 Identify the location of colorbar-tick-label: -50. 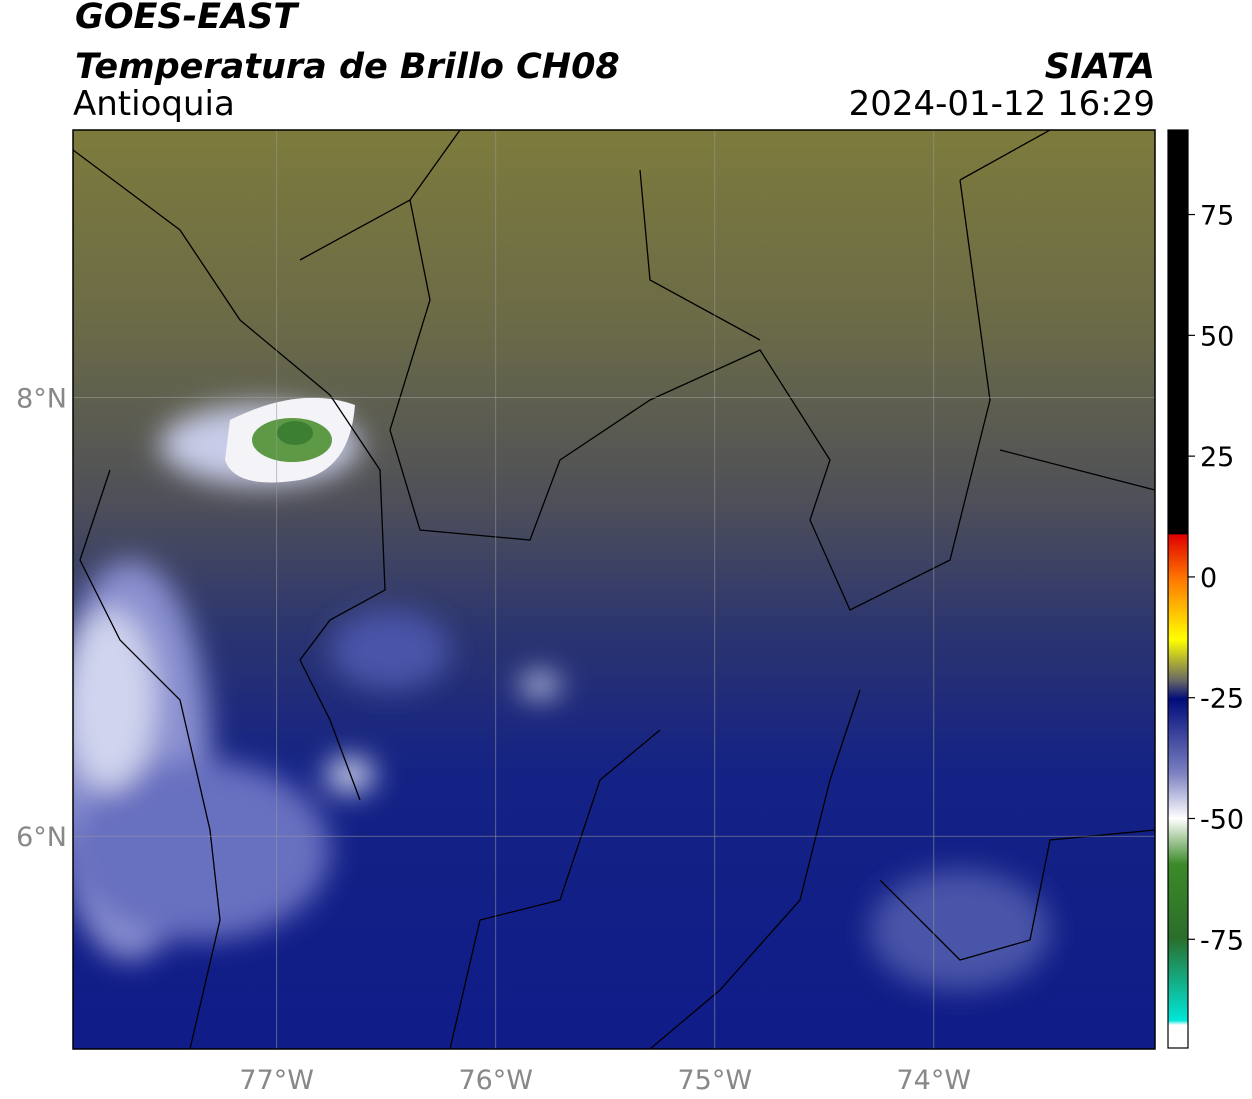
(1222, 820).